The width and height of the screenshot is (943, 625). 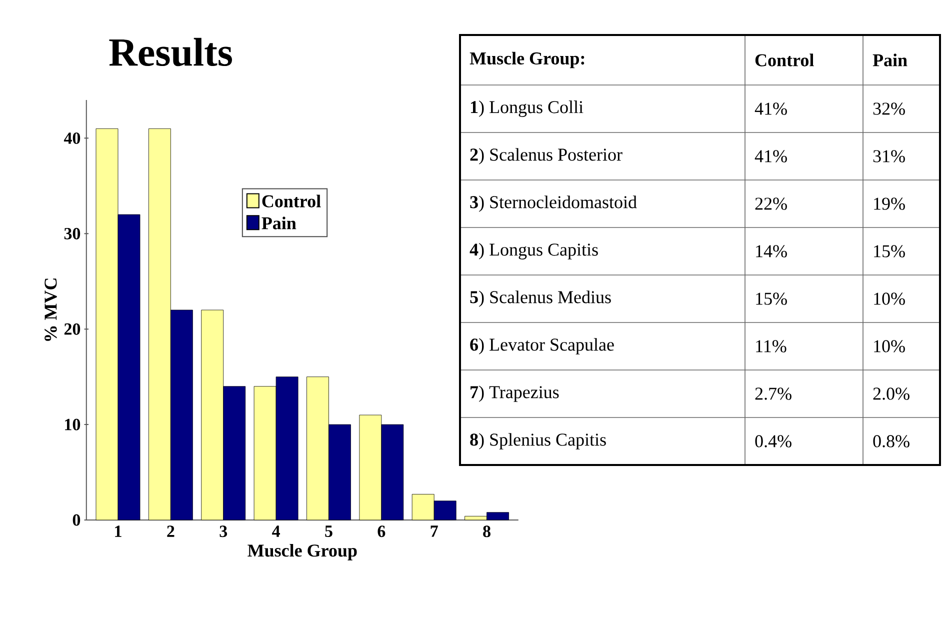 I want to click on x-tick-label: 2, so click(x=170, y=531).